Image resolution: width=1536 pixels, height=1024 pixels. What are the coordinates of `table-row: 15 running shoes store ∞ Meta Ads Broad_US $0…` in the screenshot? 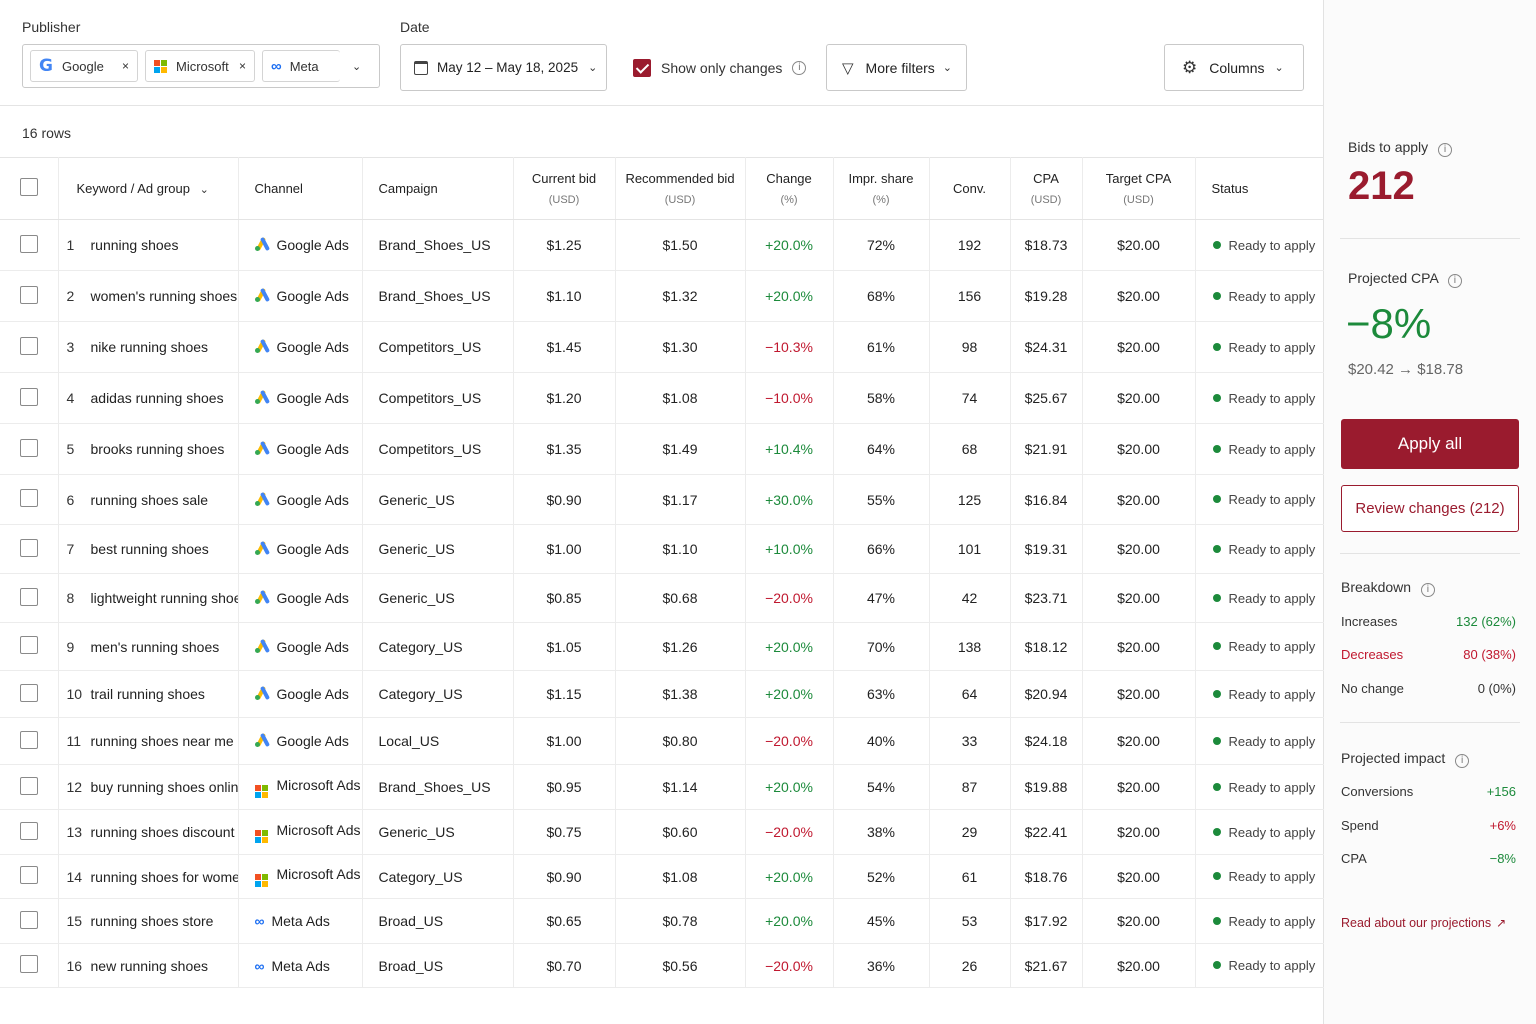 It's located at (662, 921).